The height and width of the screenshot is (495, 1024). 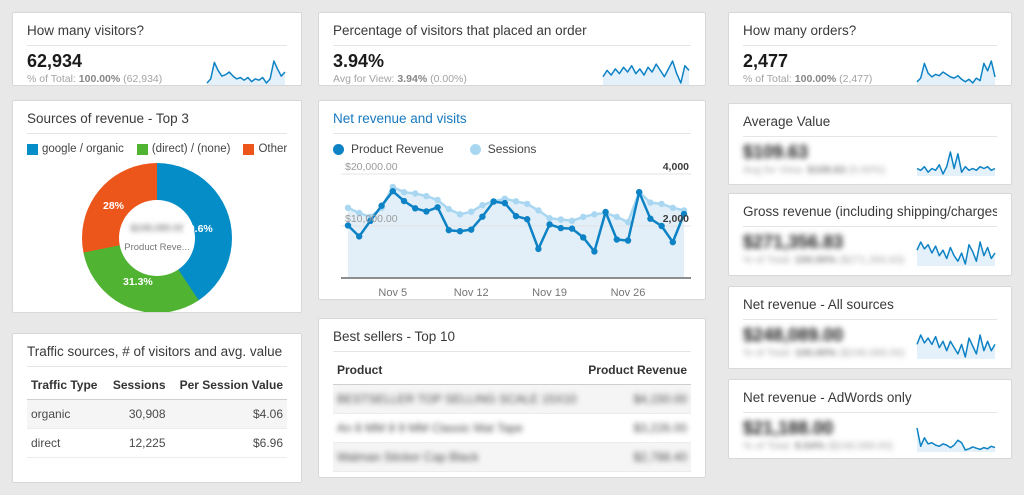 I want to click on donut-center-value: $248,089.00, so click(x=157, y=228).